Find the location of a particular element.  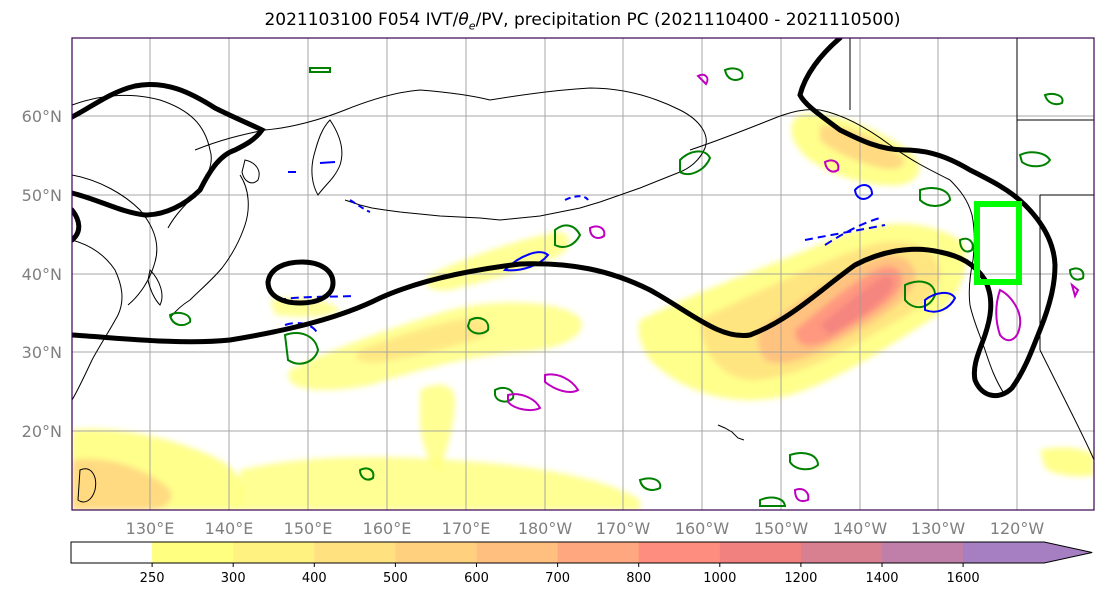

colorbar-tick-label: 1200 is located at coordinates (800, 578).